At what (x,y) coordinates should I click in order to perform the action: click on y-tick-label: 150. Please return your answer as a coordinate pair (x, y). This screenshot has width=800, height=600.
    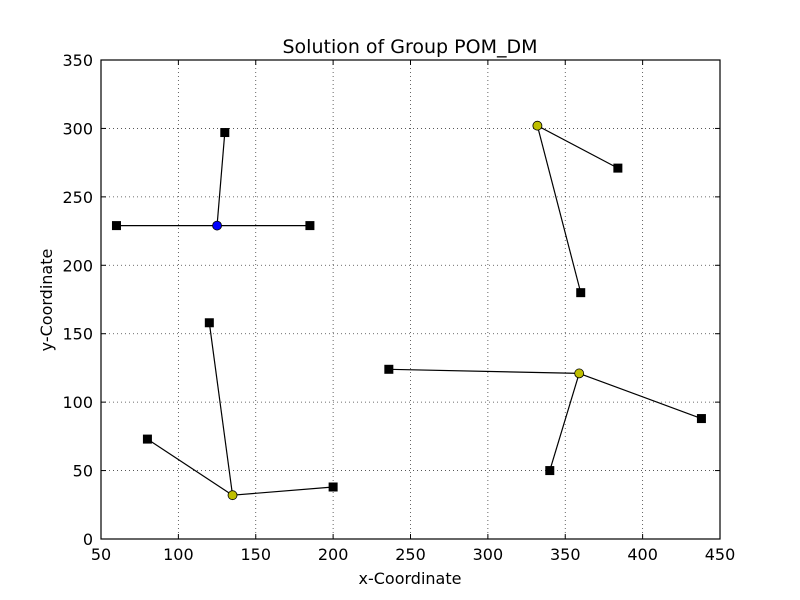
    Looking at the image, I should click on (77, 334).